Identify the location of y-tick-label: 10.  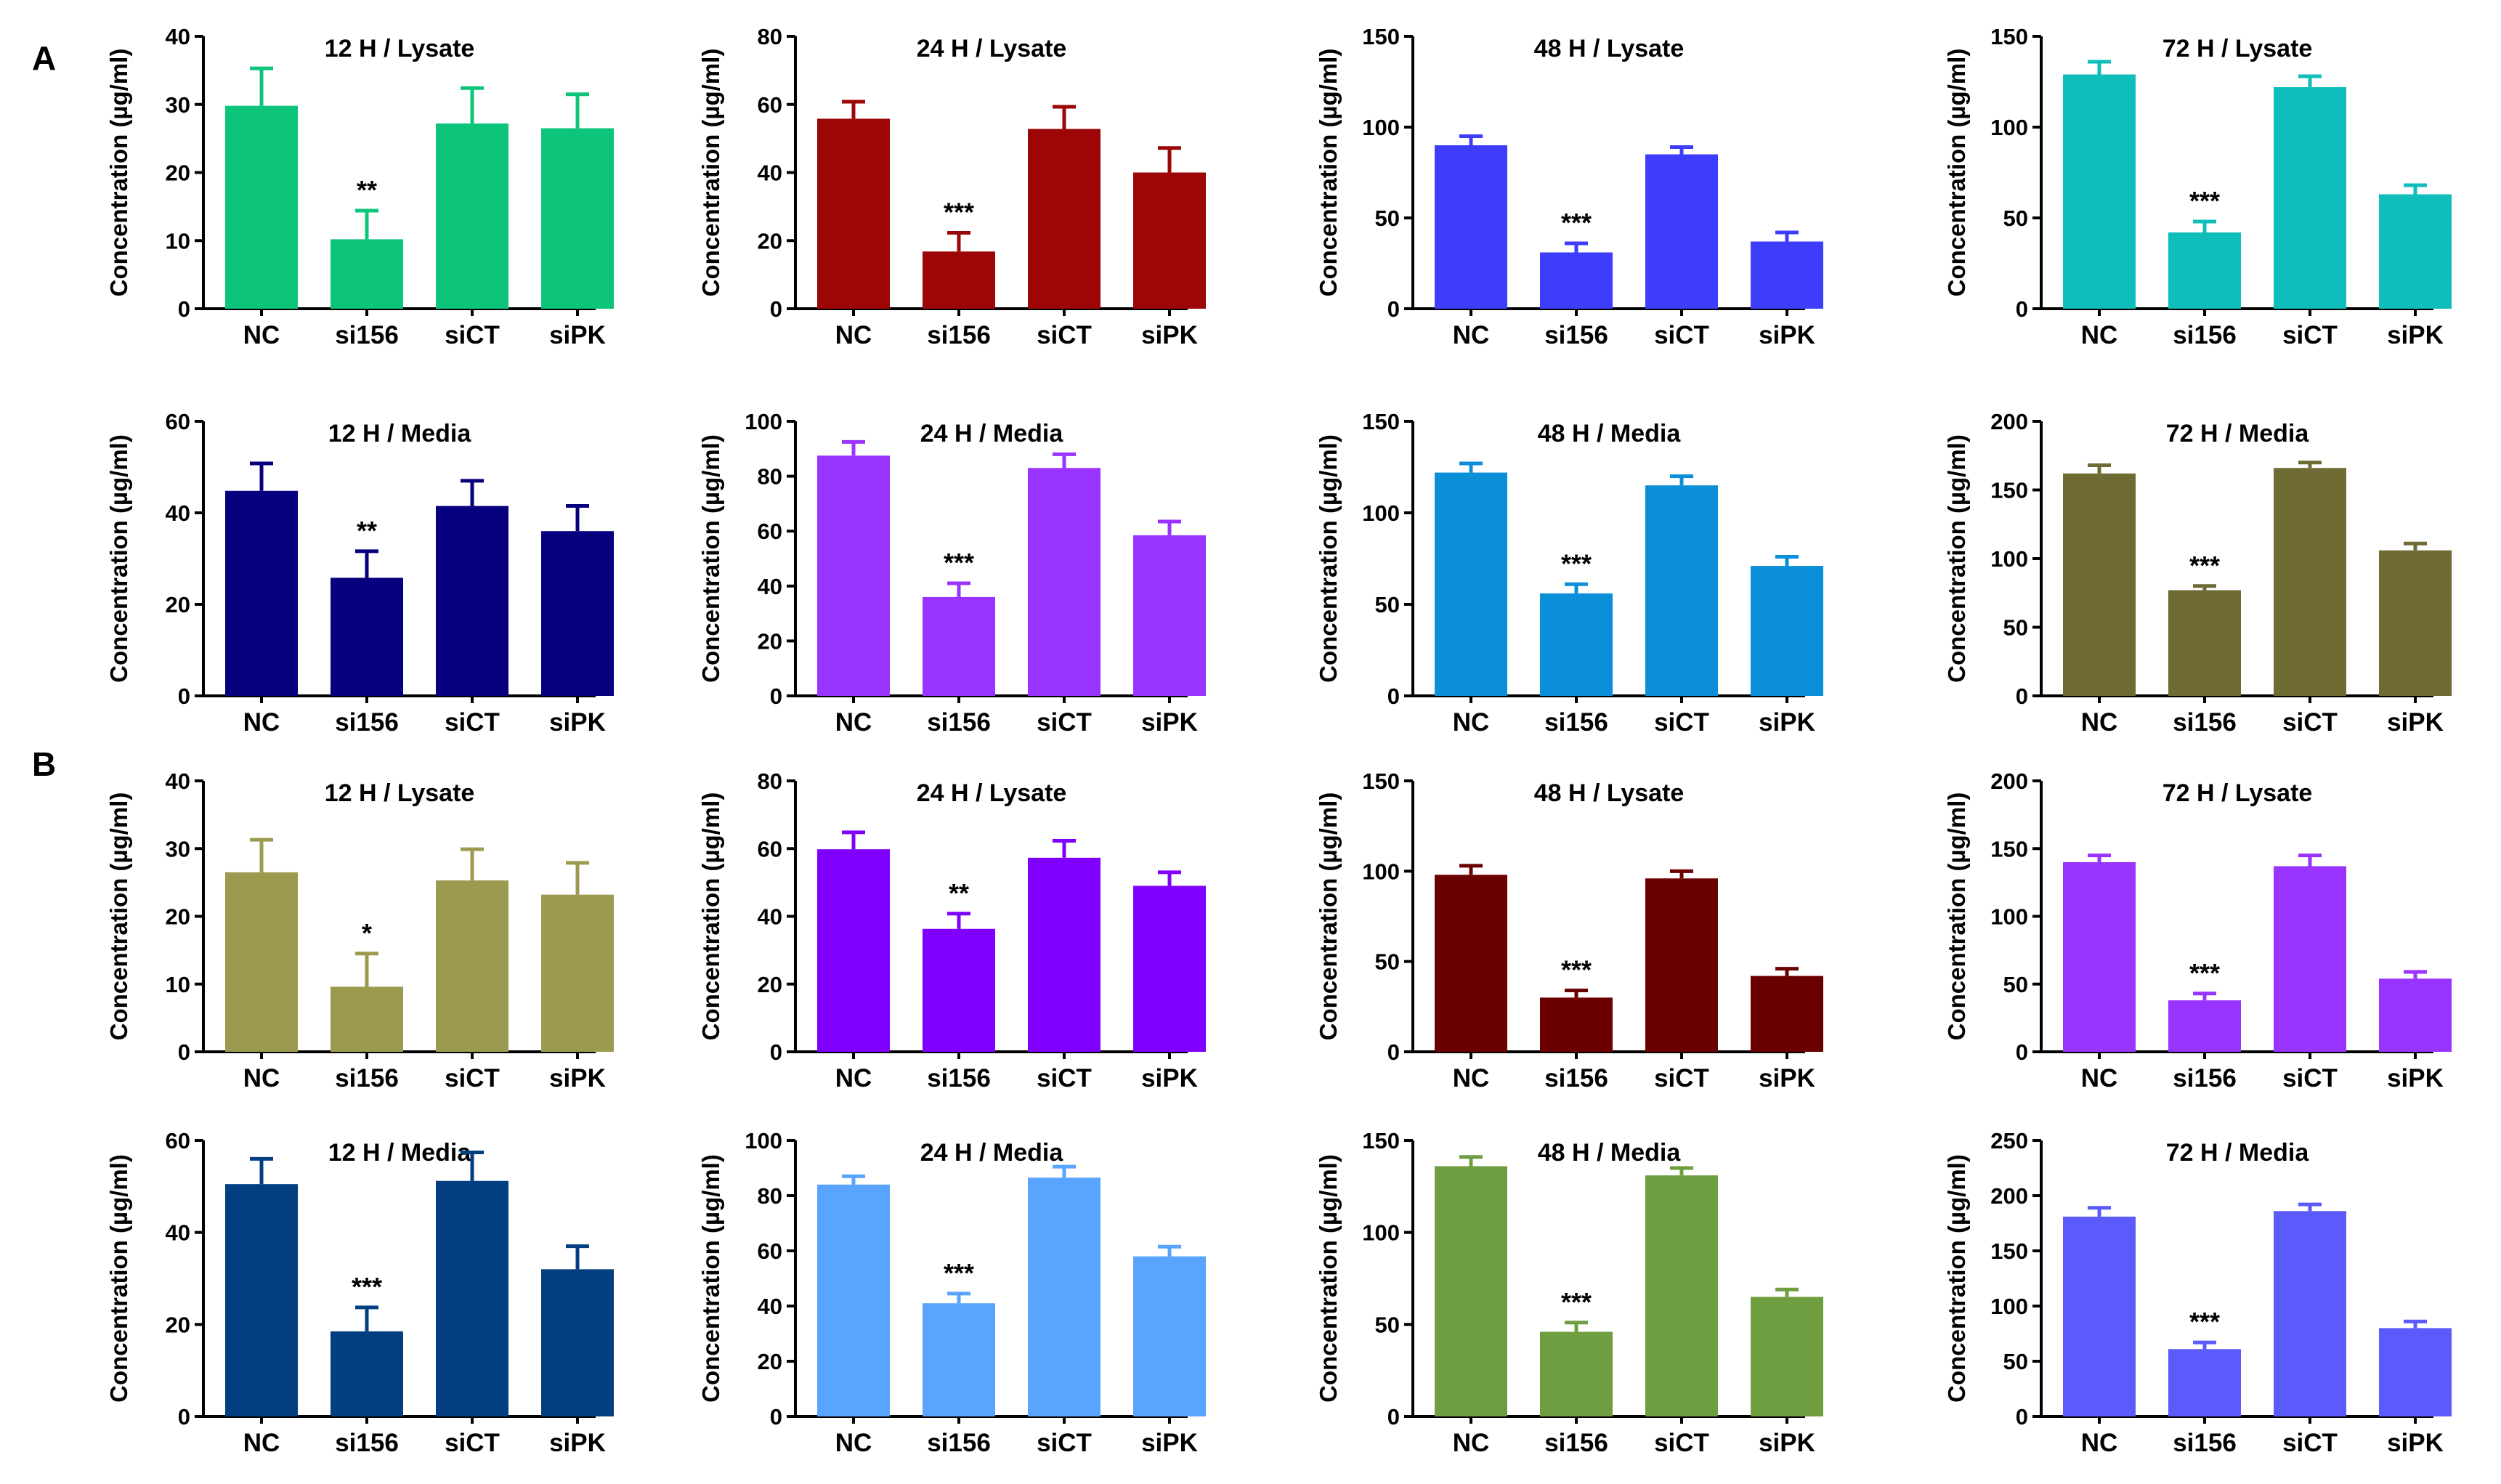
(178, 241).